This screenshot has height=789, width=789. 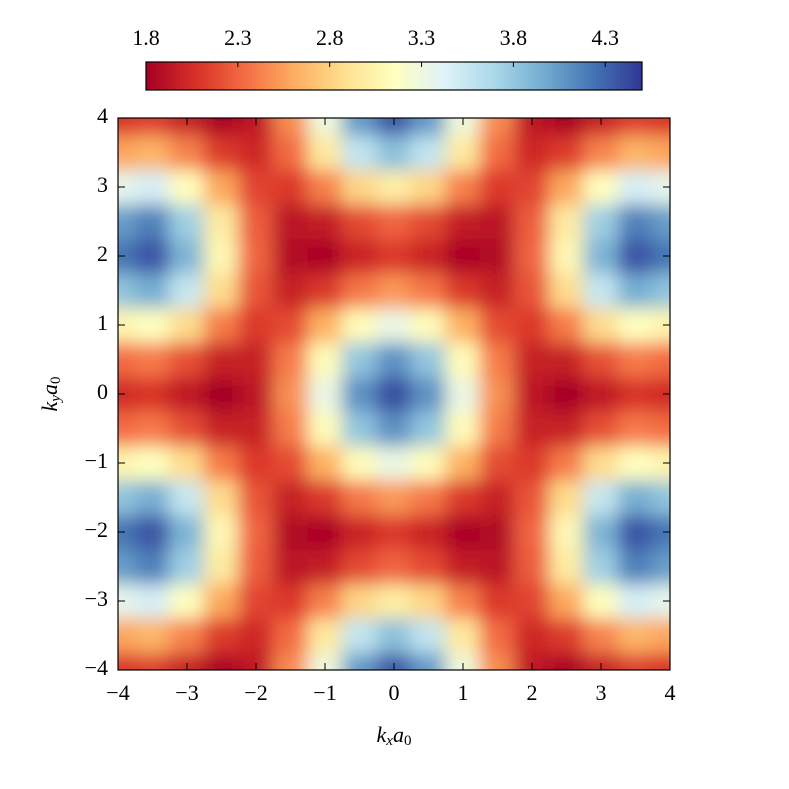 I want to click on x-tick-label: −1, so click(x=324, y=692).